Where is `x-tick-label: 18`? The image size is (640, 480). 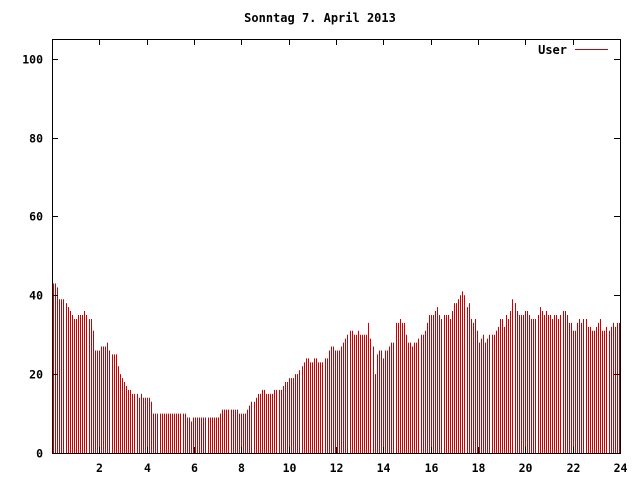
x-tick-label: 18 is located at coordinates (479, 468).